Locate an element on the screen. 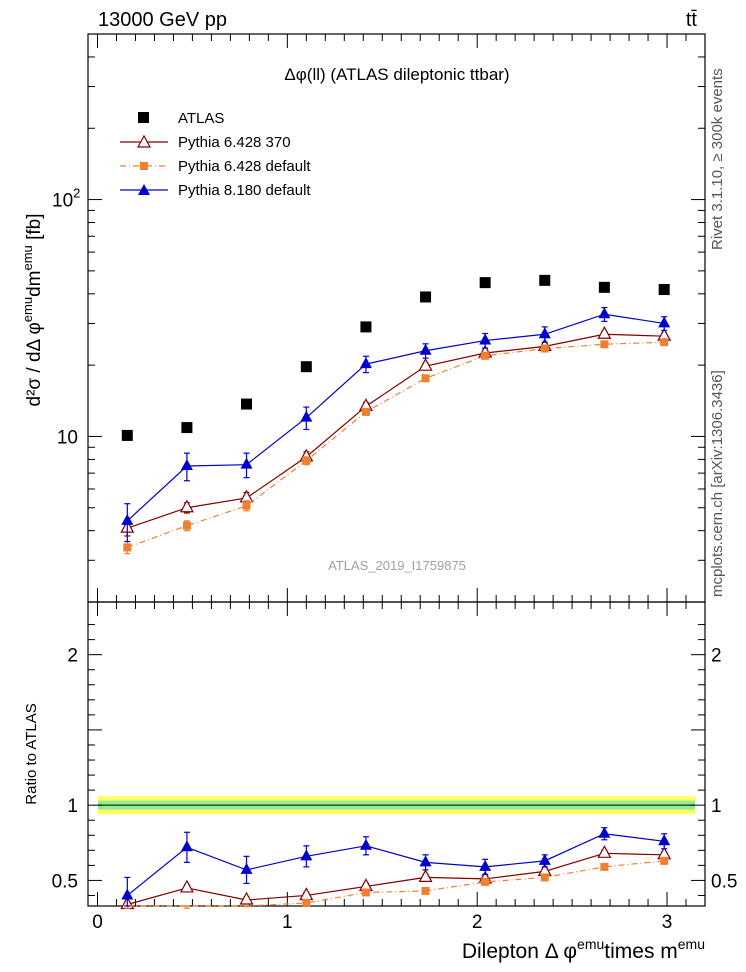  main-y-tick-label: 102 is located at coordinates (66, 199).